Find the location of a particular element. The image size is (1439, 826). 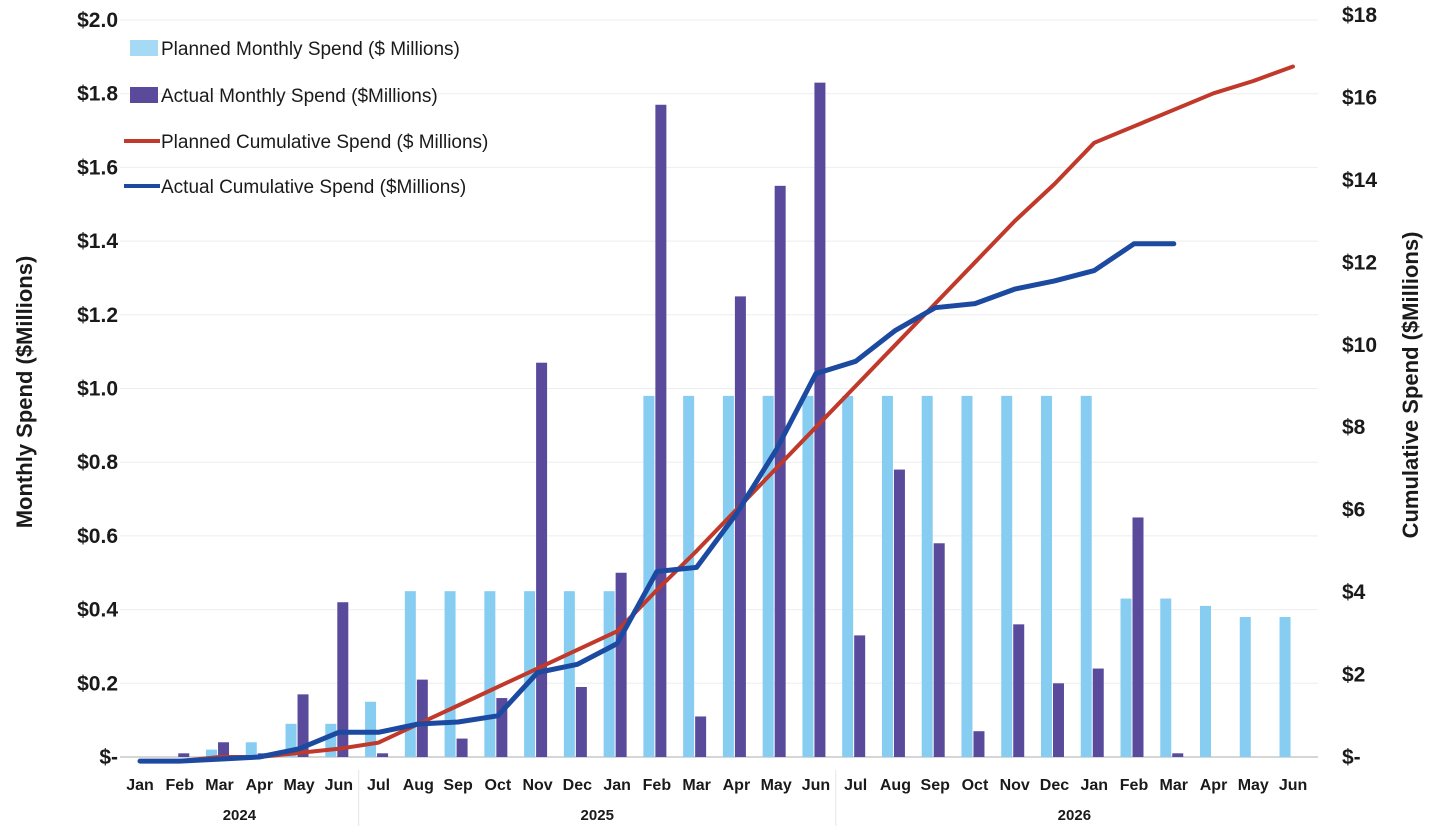

y-left-tick-label: $1.0 is located at coordinates (97, 389).